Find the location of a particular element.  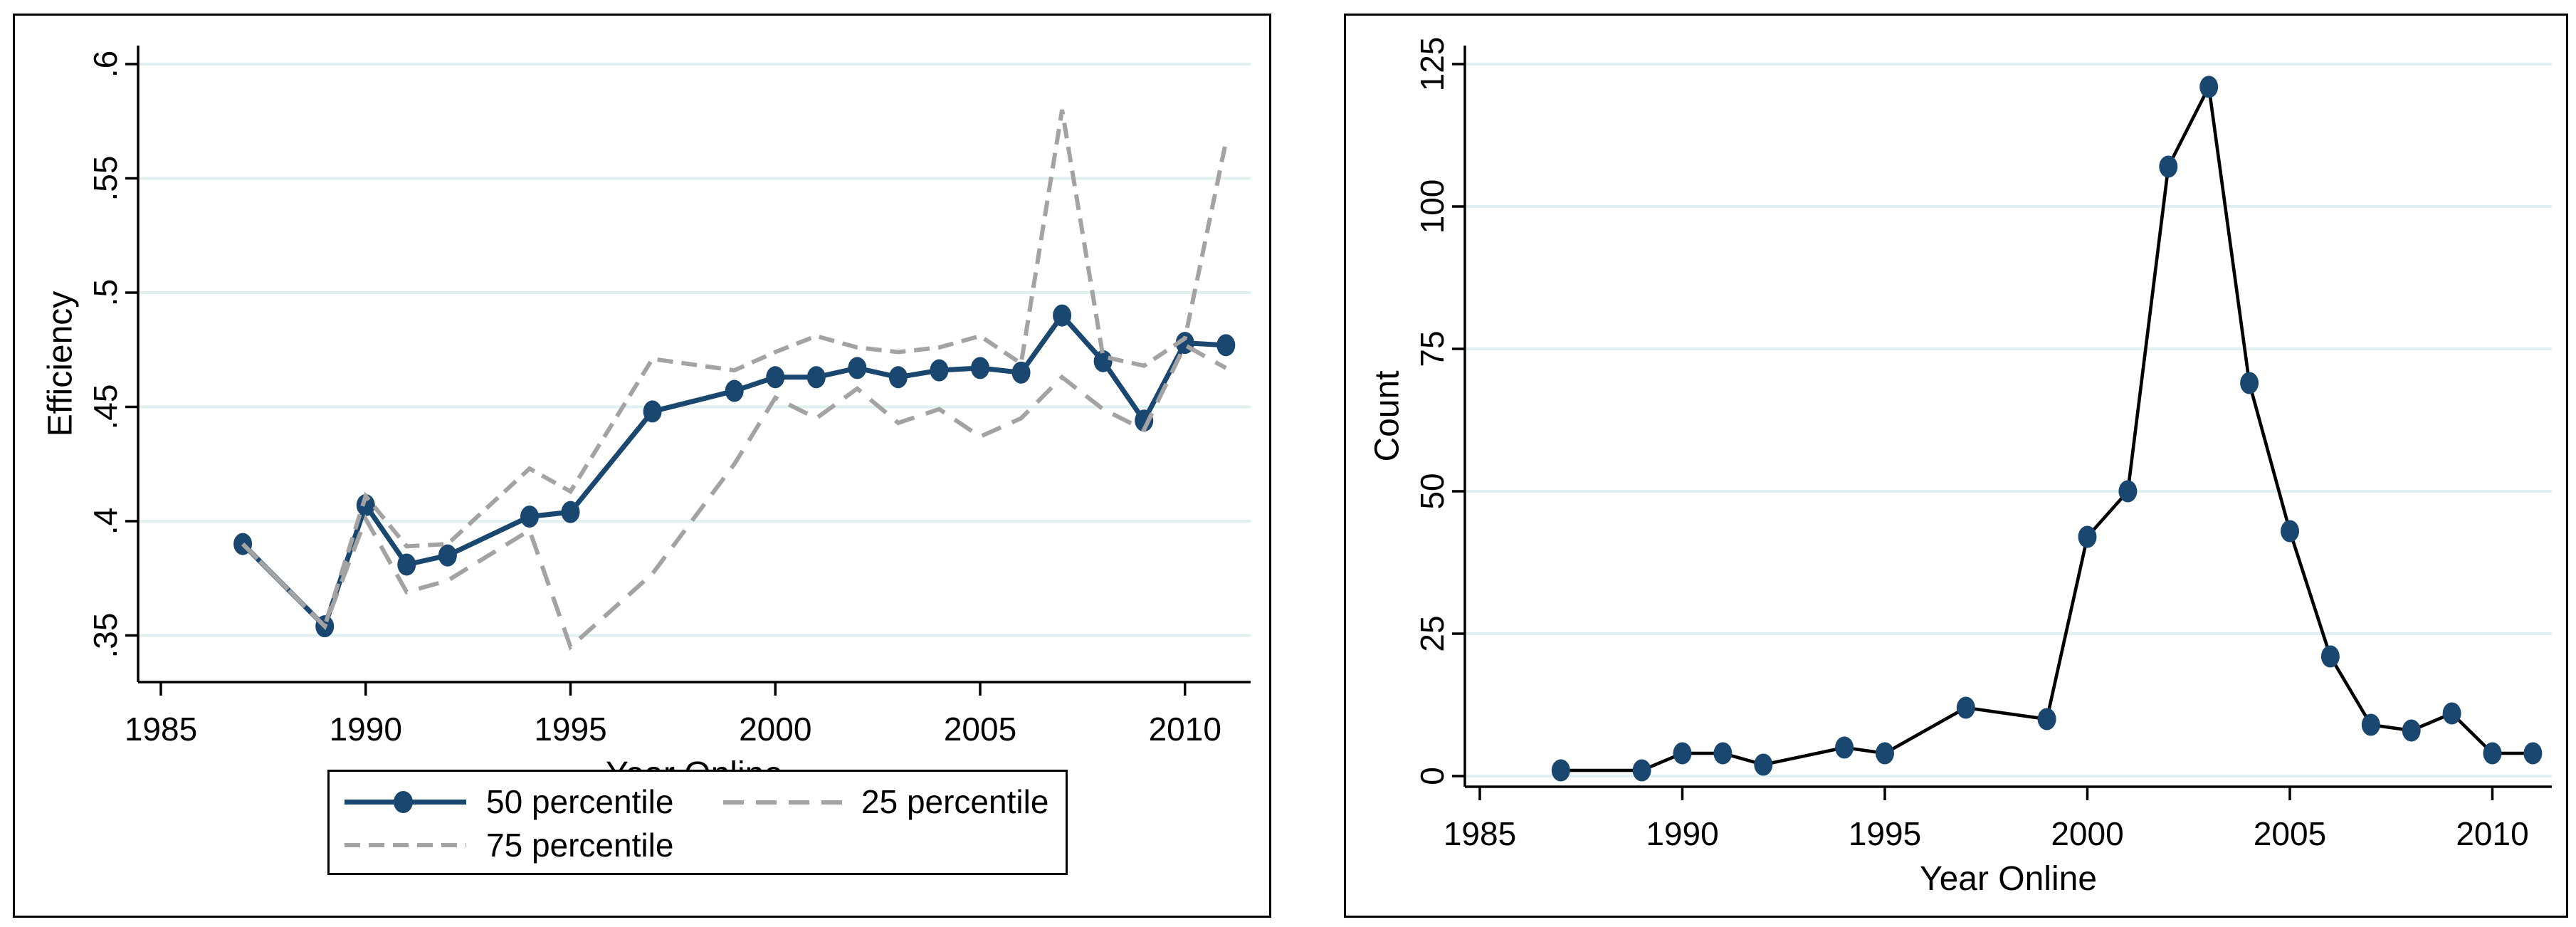

legend-25-line-glyph is located at coordinates (783, 802).